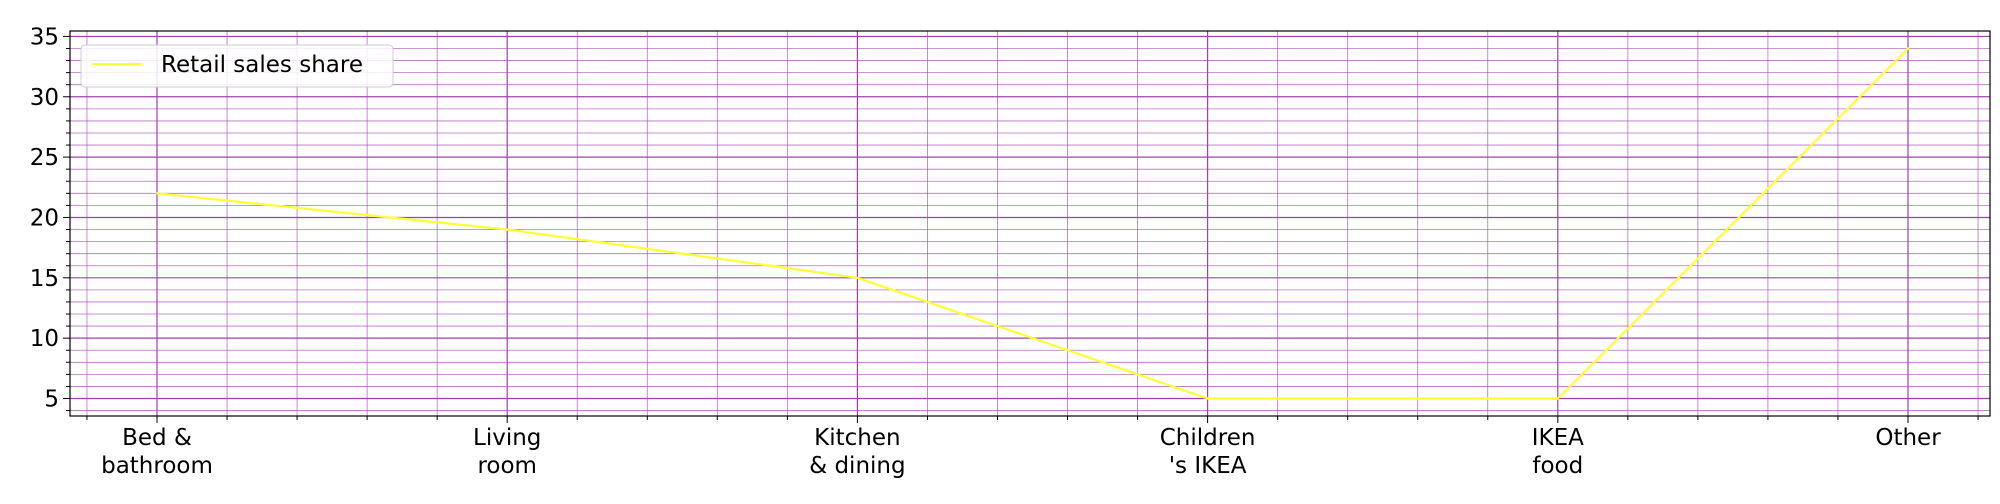  I want to click on y-tick-label: 35, so click(44, 37).